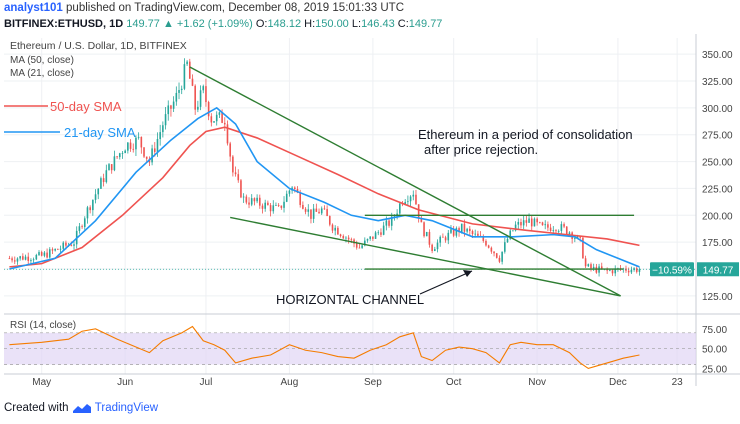 This screenshot has width=740, height=424. I want to click on price-tick-label: 300.00, so click(717, 109).